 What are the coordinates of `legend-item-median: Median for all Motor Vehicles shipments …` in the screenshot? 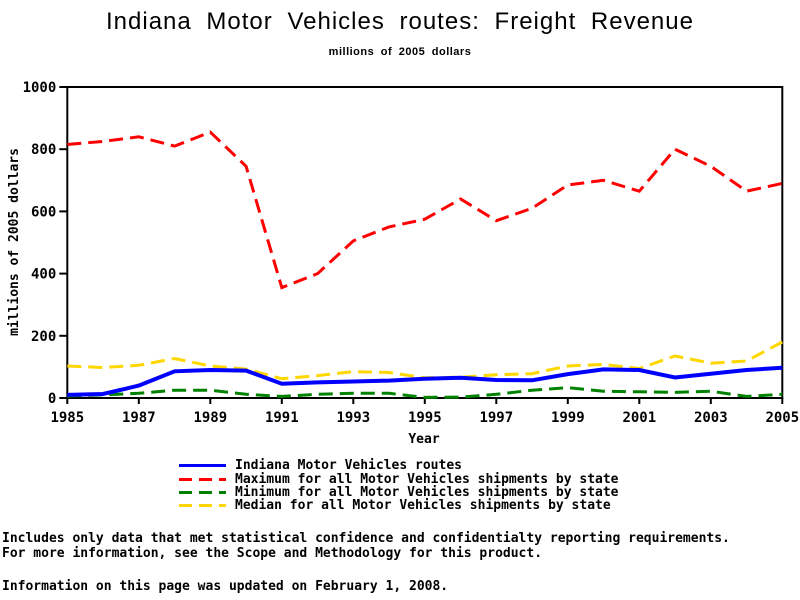 It's located at (399, 505).